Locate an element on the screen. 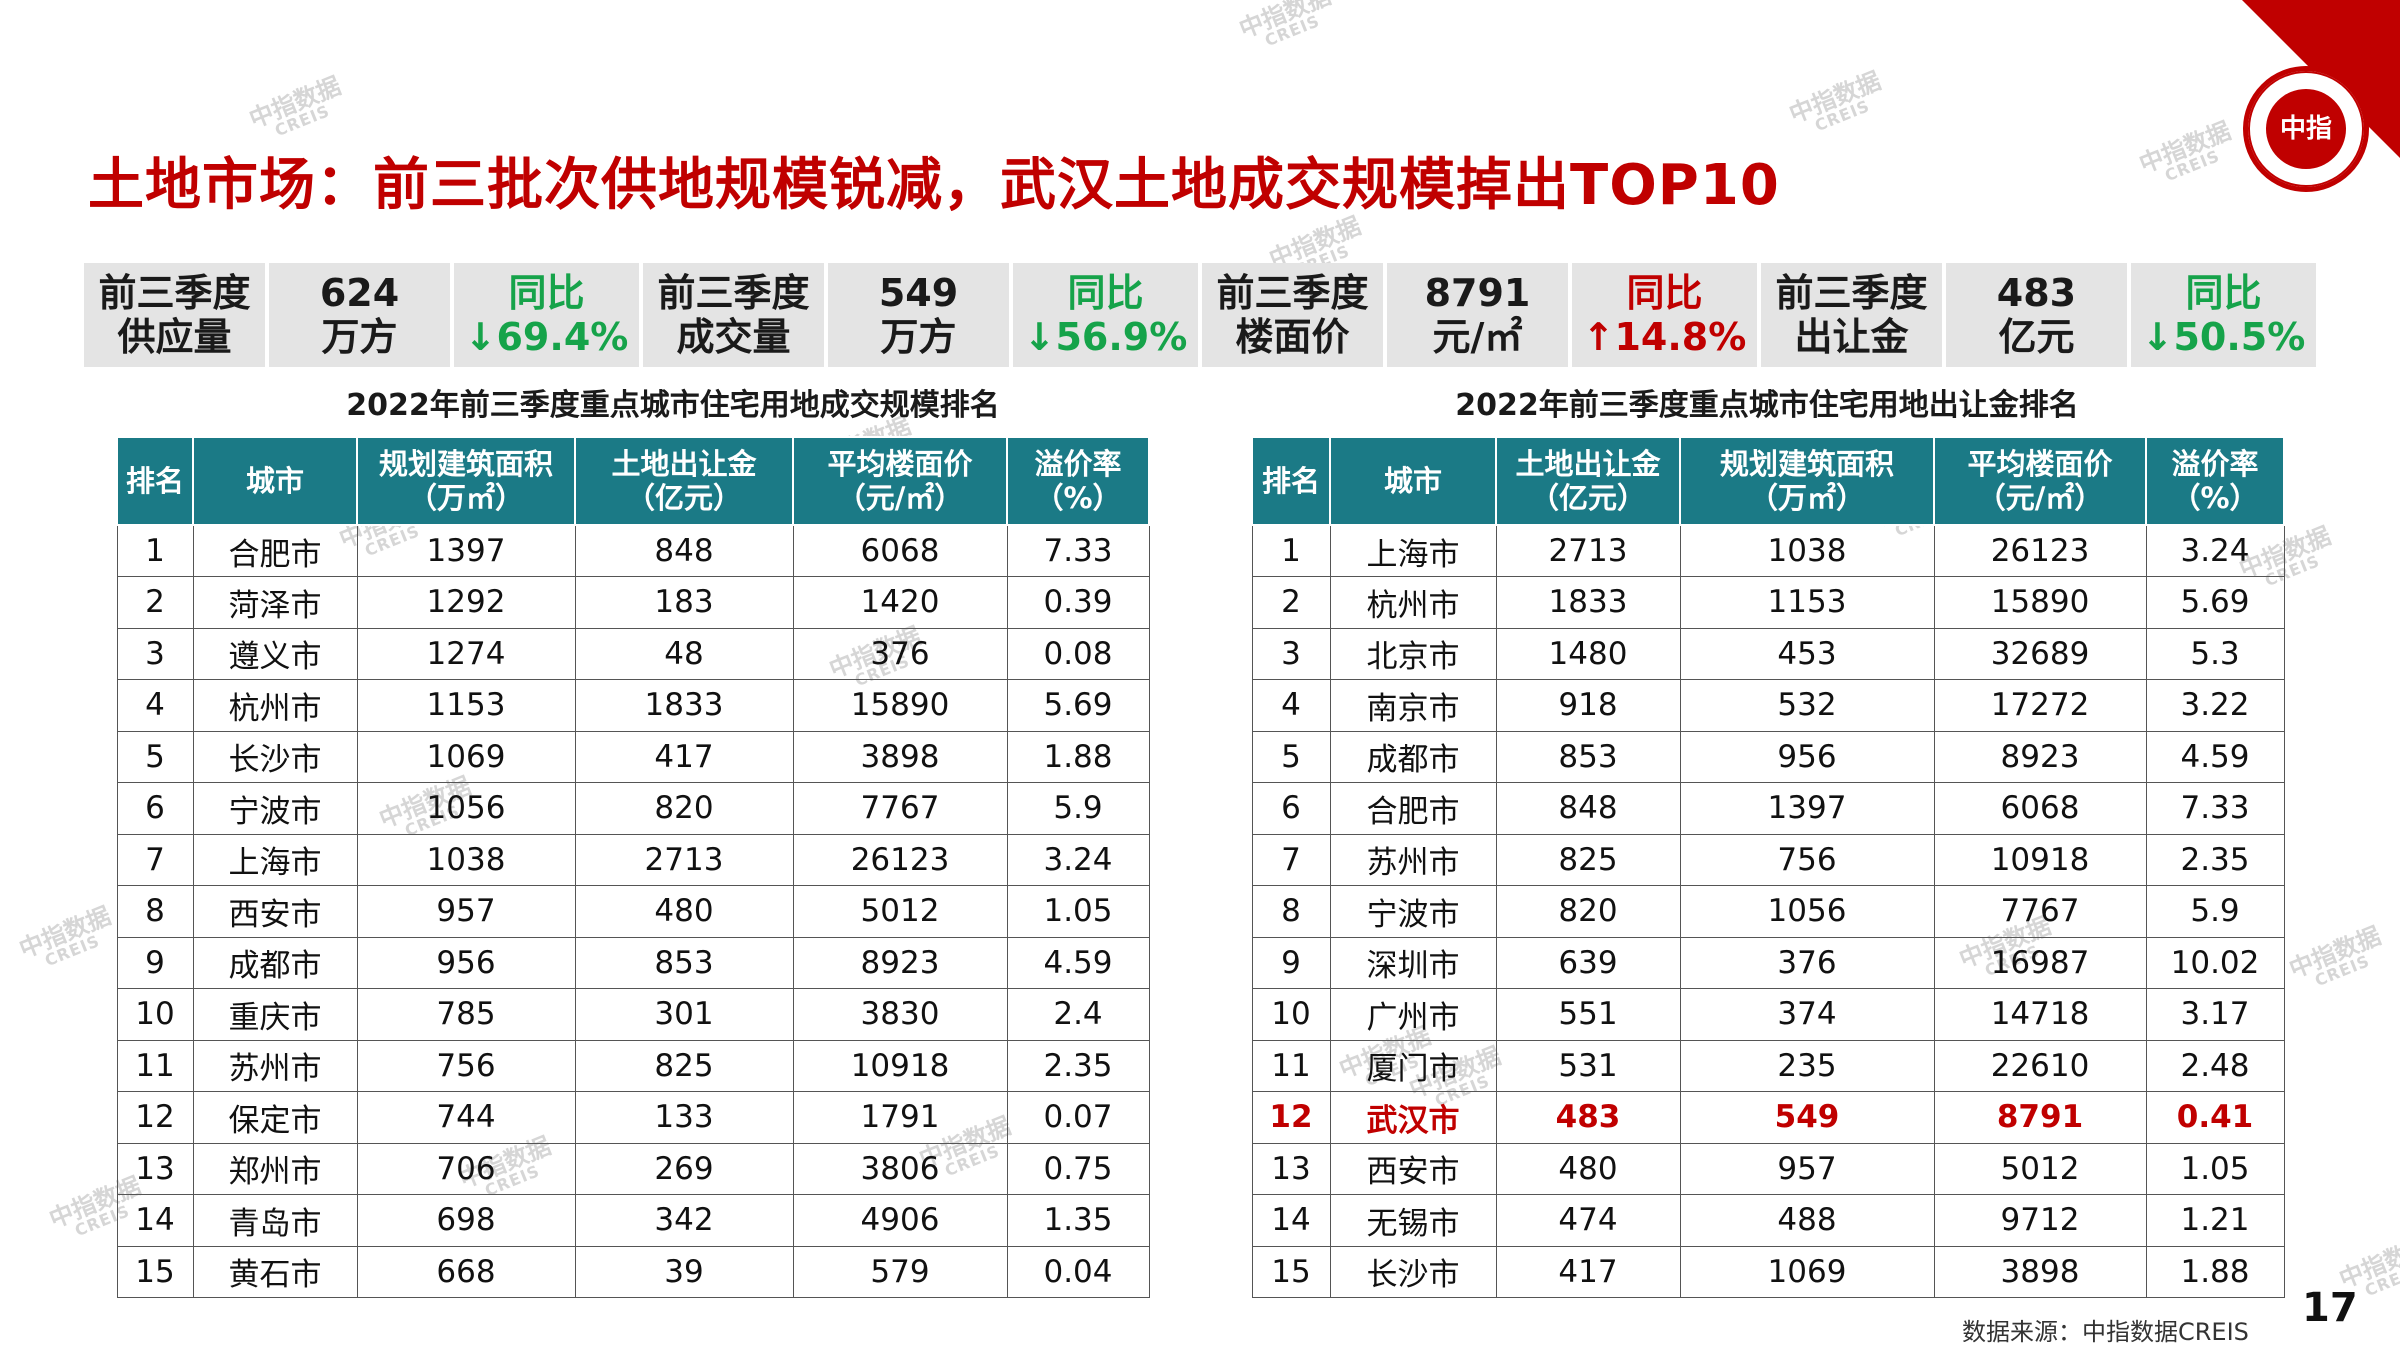 This screenshot has height=1350, width=2400. table-cell: 西安市 is located at coordinates (1413, 1168).